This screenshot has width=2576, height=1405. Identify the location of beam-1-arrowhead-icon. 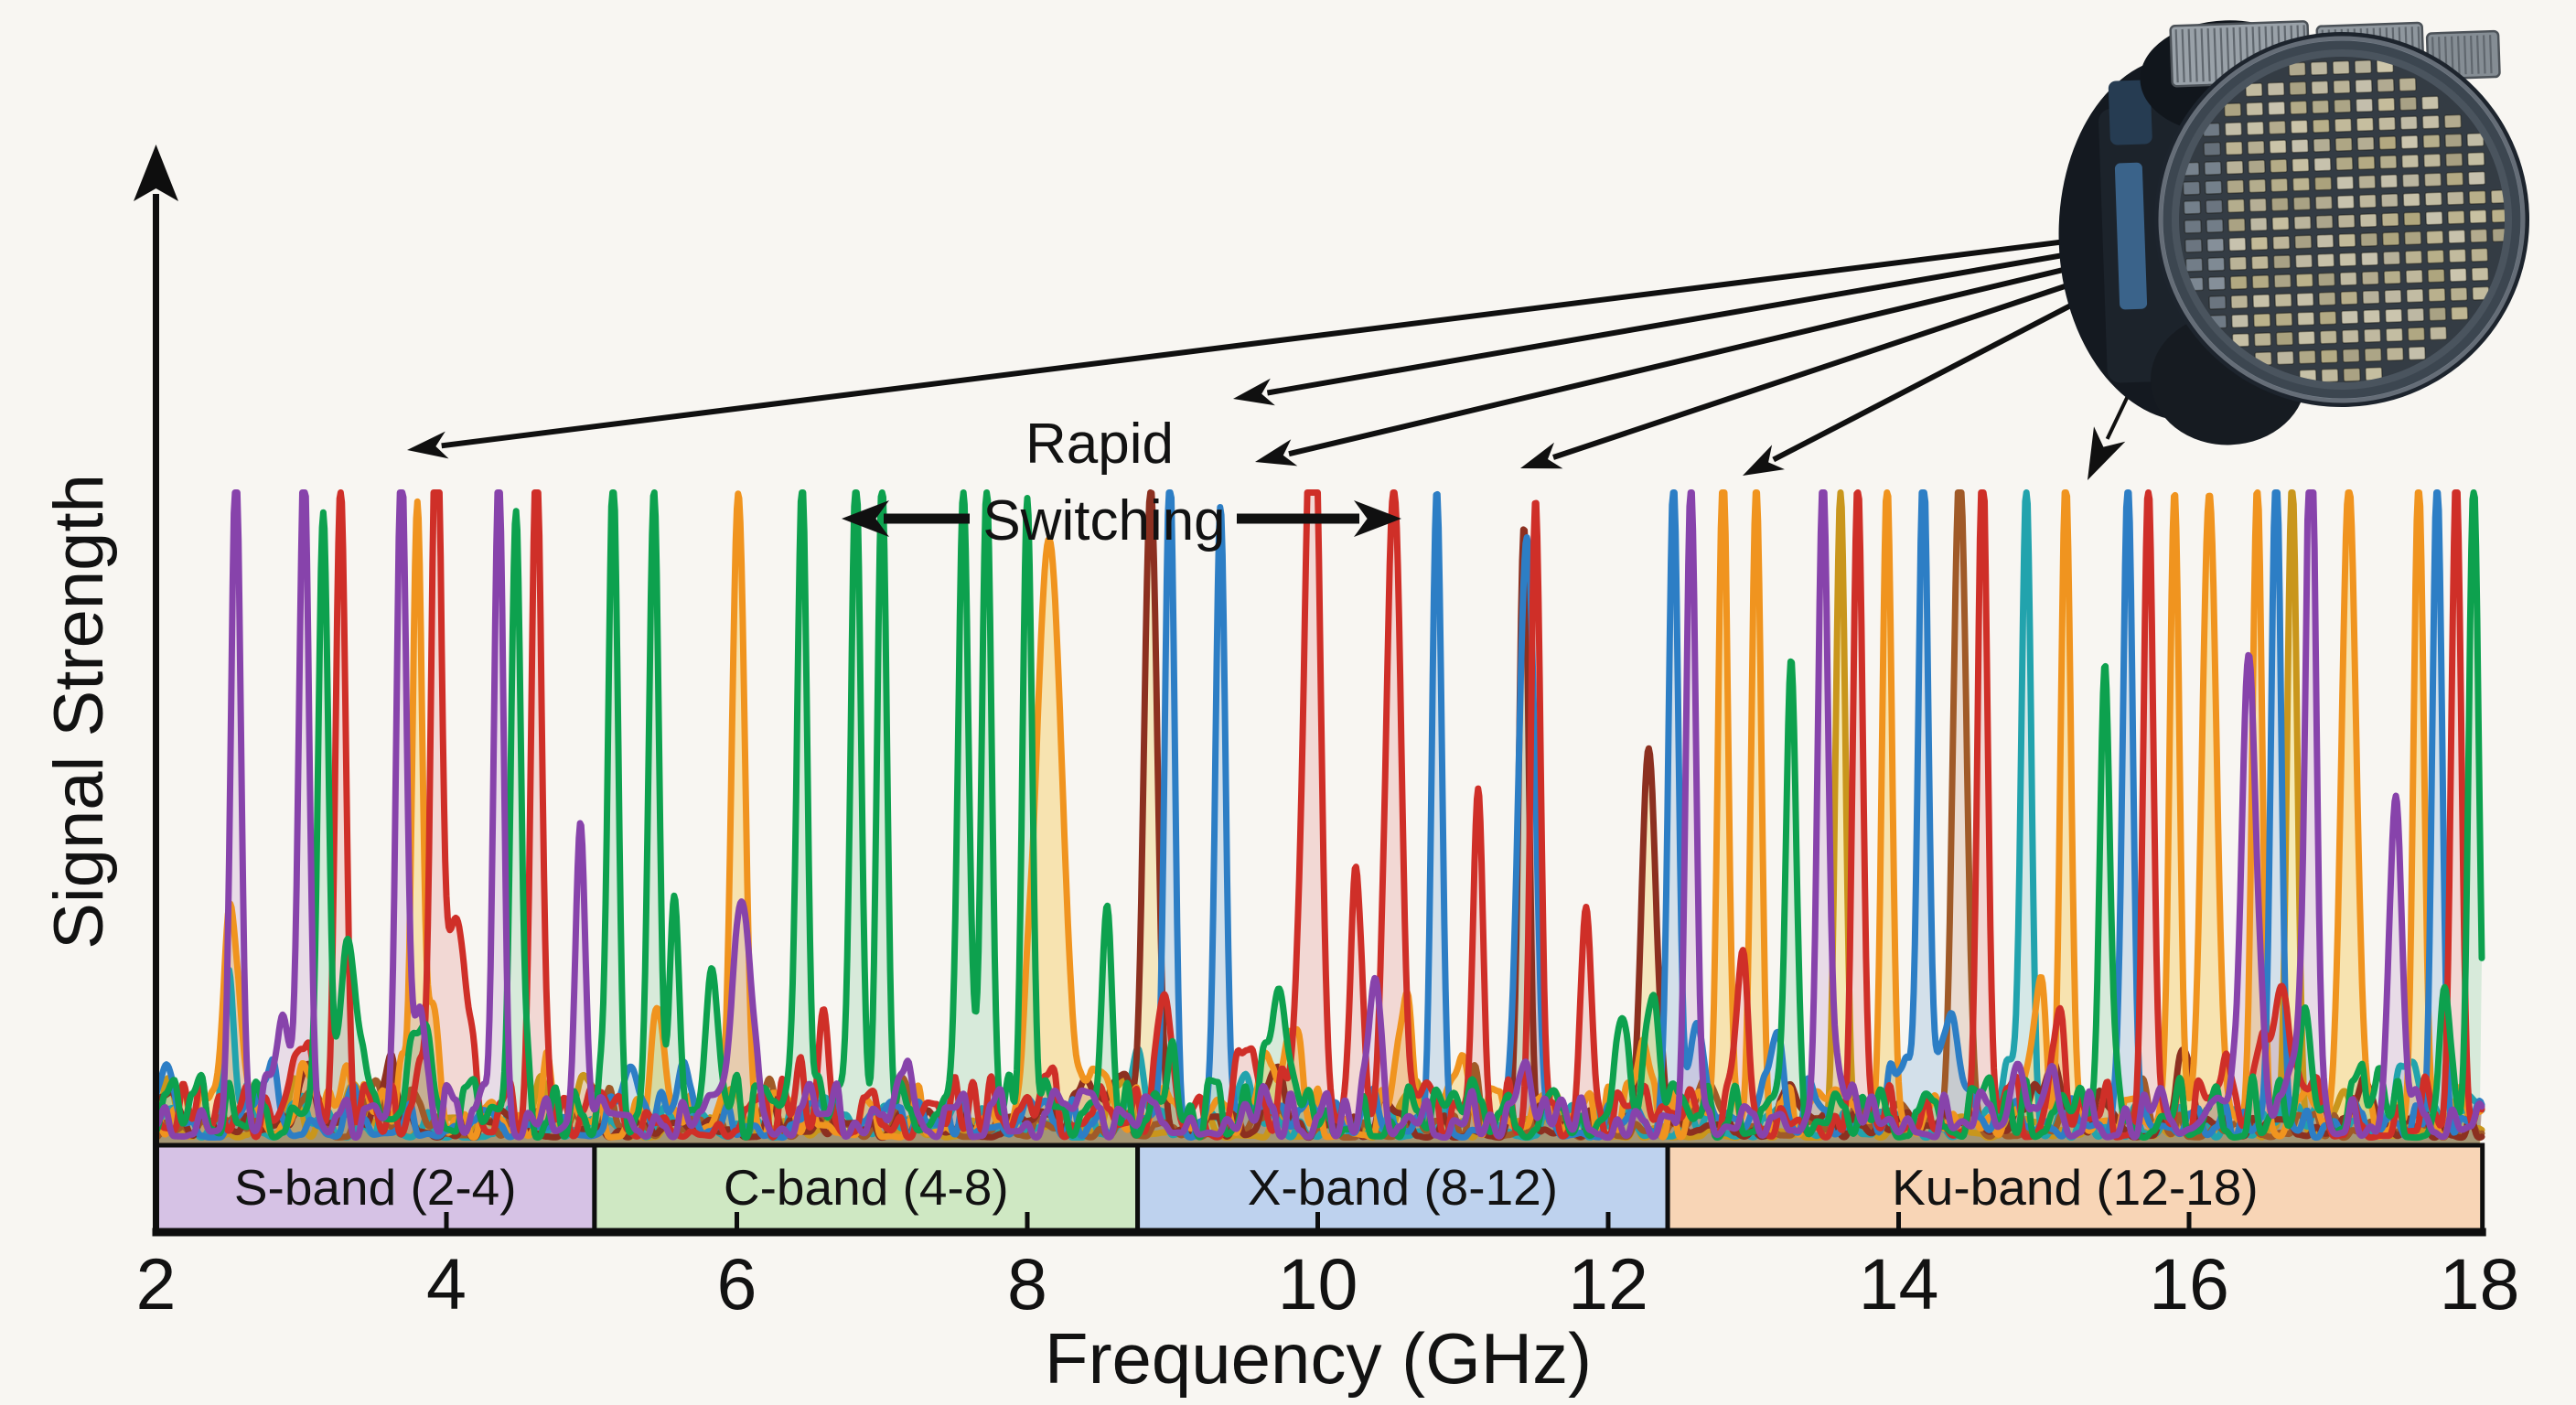
(428, 445).